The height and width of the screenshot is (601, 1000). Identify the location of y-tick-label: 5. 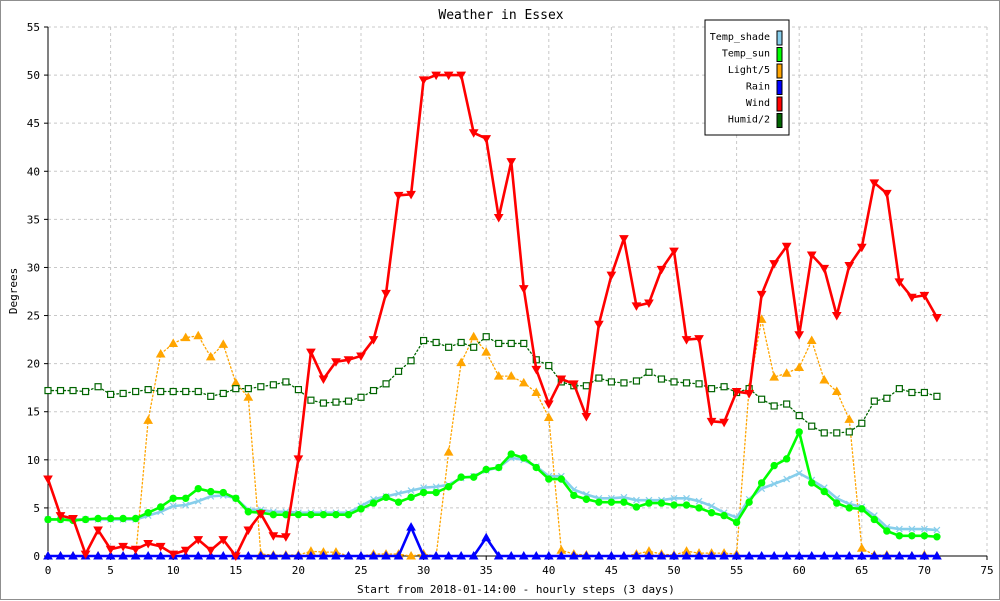
(36, 508).